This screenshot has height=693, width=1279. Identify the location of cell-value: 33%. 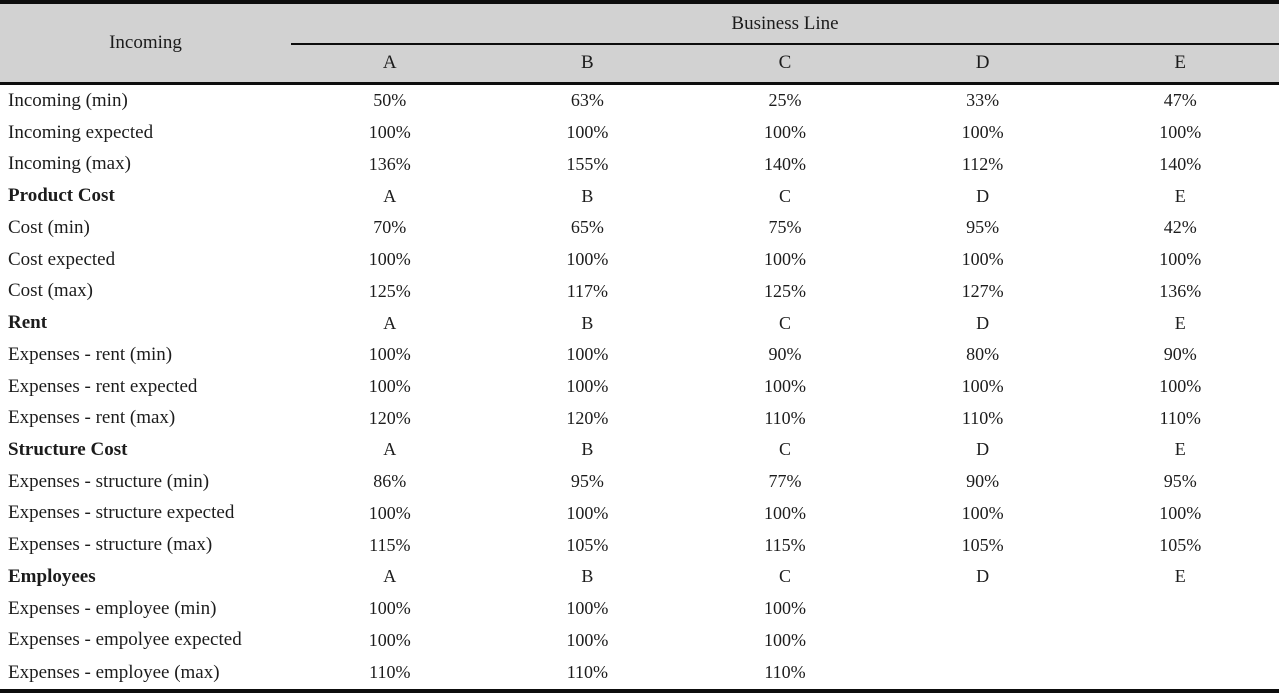
(983, 100).